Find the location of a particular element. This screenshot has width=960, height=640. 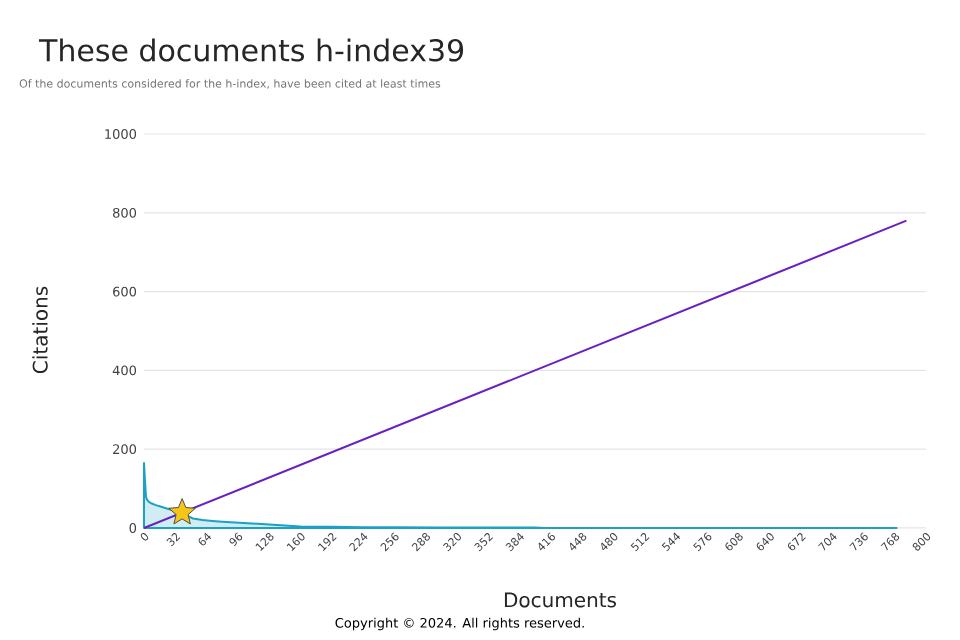

chart-title: These documents h-index39 is located at coordinates (251, 50).